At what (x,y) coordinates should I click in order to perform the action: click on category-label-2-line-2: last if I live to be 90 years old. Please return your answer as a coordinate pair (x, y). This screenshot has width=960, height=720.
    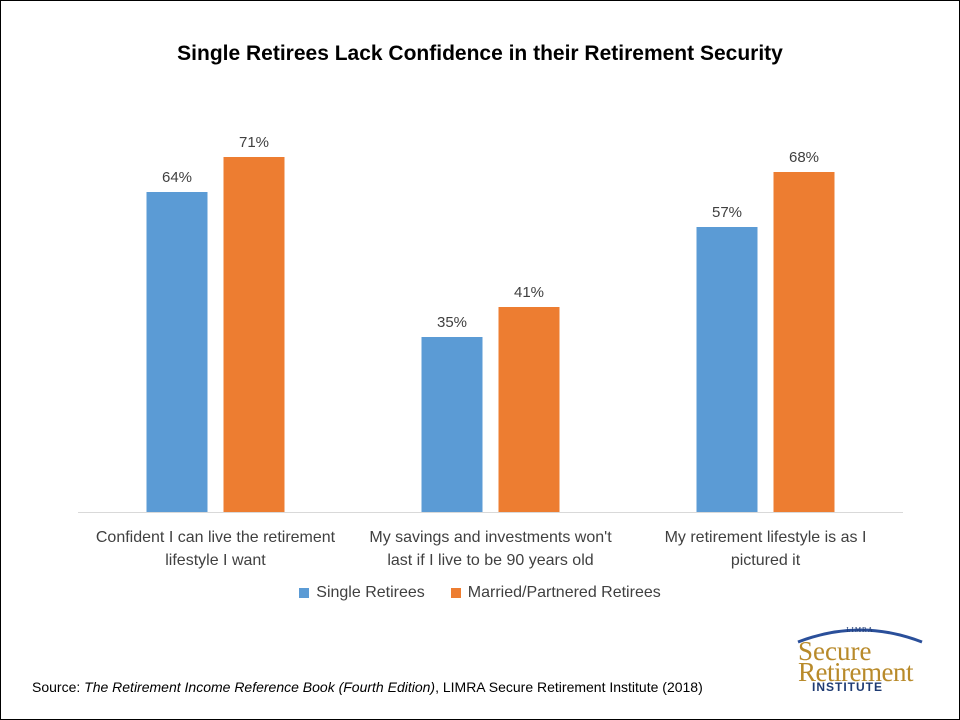
    Looking at the image, I should click on (490, 560).